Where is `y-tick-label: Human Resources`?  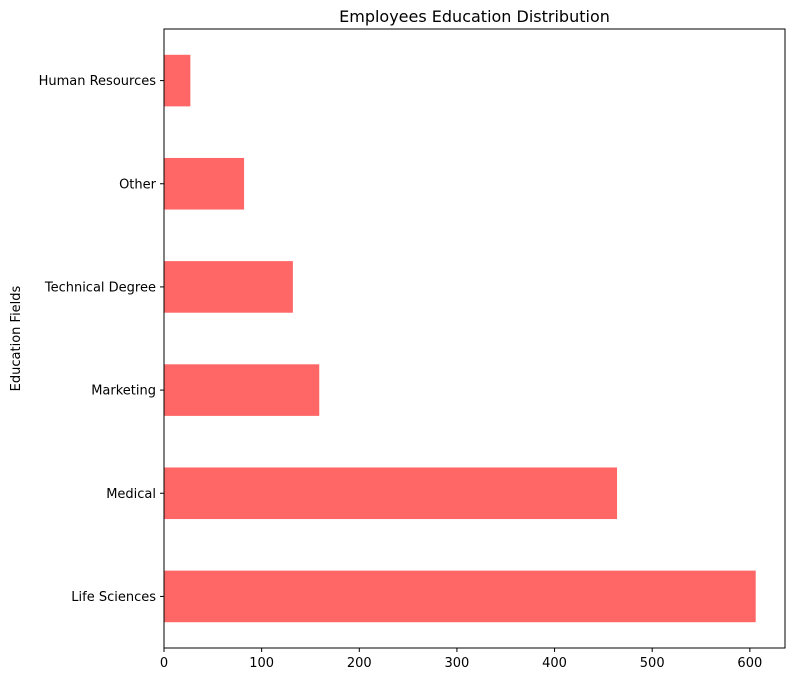 y-tick-label: Human Resources is located at coordinates (98, 81).